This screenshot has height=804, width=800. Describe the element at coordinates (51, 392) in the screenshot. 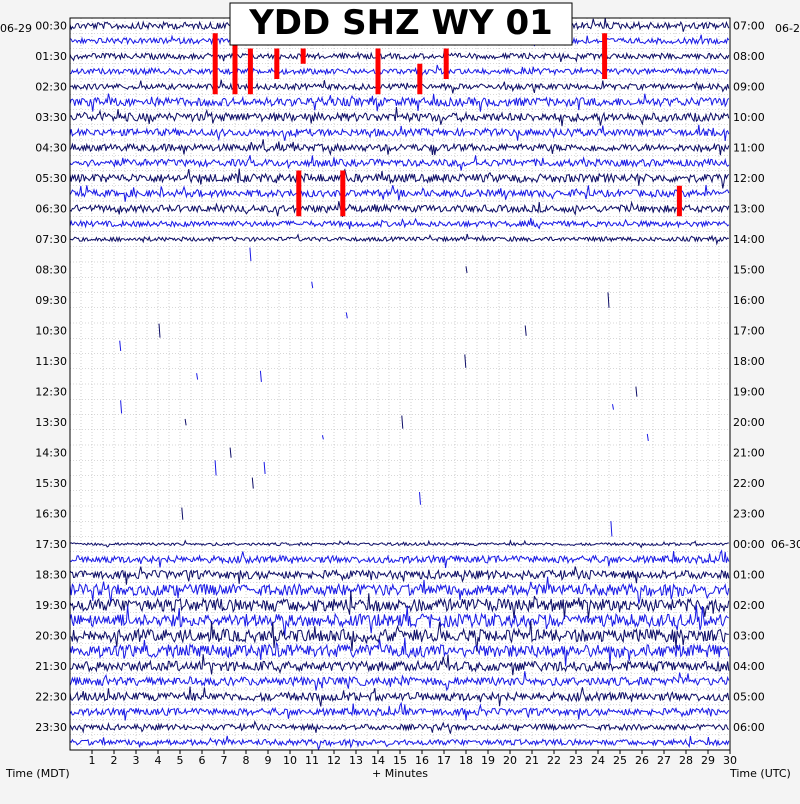

I see `left-time-label: 12:30` at that location.